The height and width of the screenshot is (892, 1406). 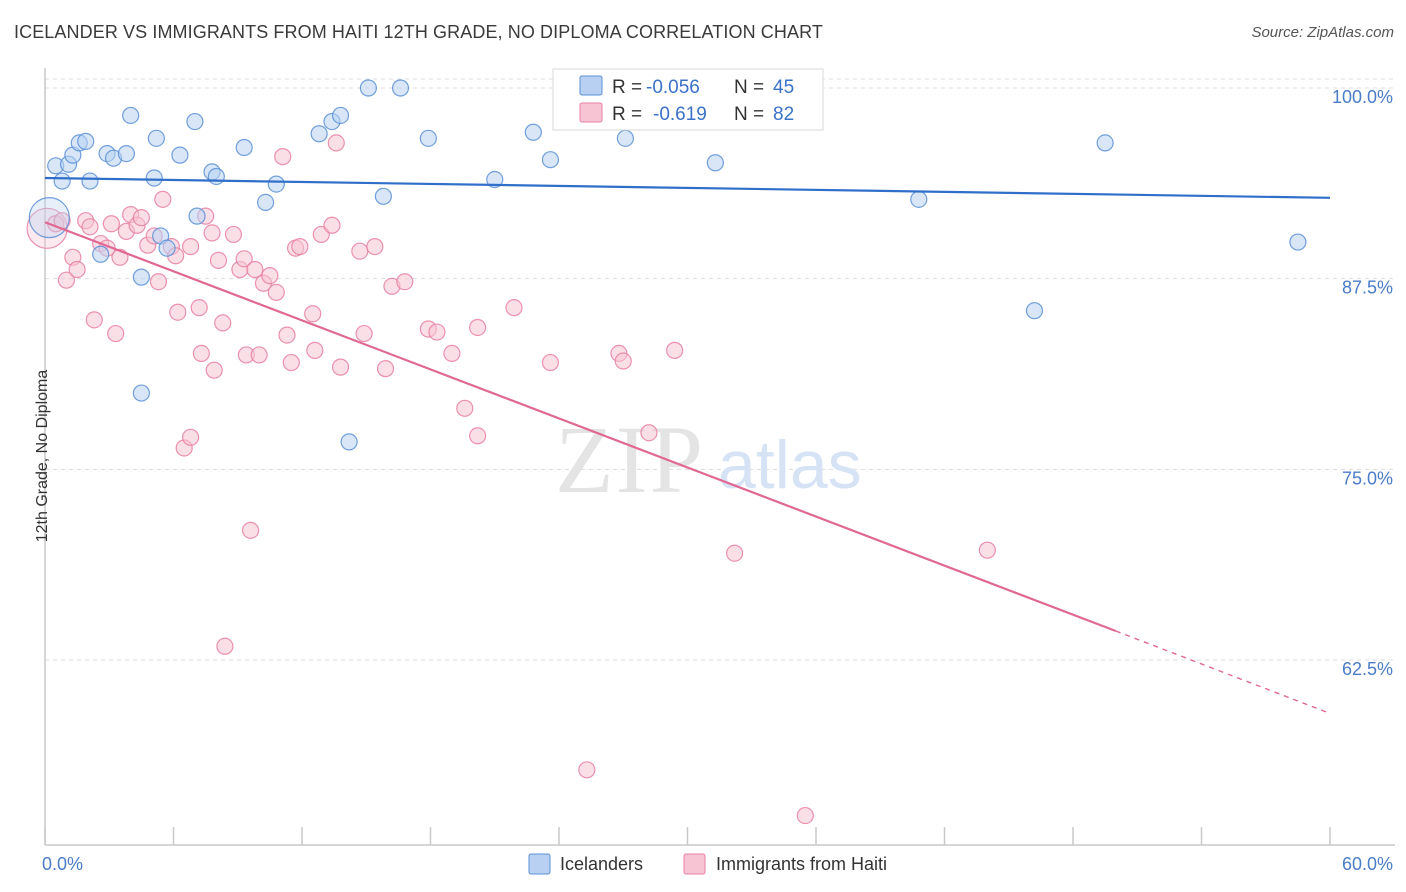 What do you see at coordinates (630, 459) in the screenshot?
I see `watermark-zip: ZIP` at bounding box center [630, 459].